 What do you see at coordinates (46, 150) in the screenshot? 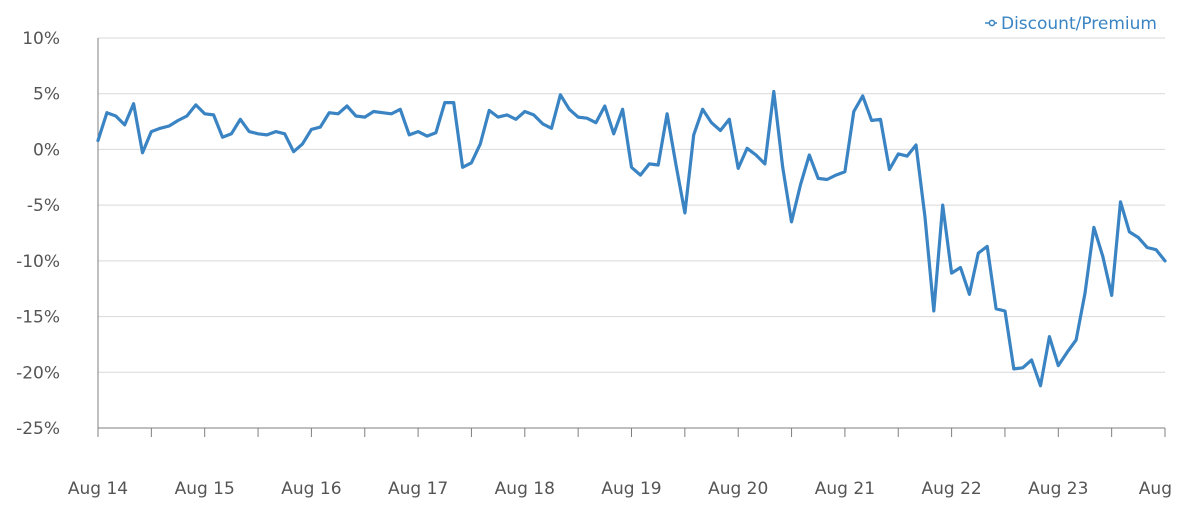
I see `y-tick-label: 0%` at bounding box center [46, 150].